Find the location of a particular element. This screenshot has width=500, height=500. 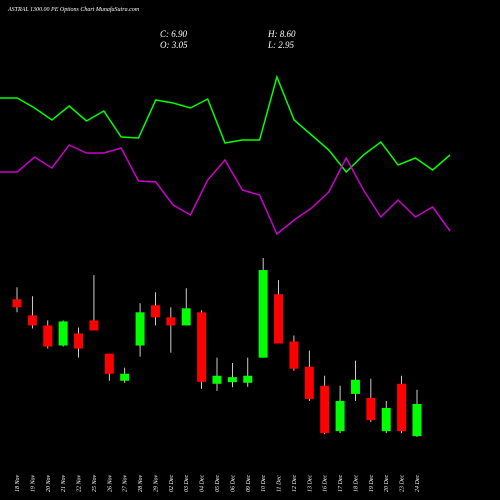

x-tick-label: 18 Dec is located at coordinates (356, 483).